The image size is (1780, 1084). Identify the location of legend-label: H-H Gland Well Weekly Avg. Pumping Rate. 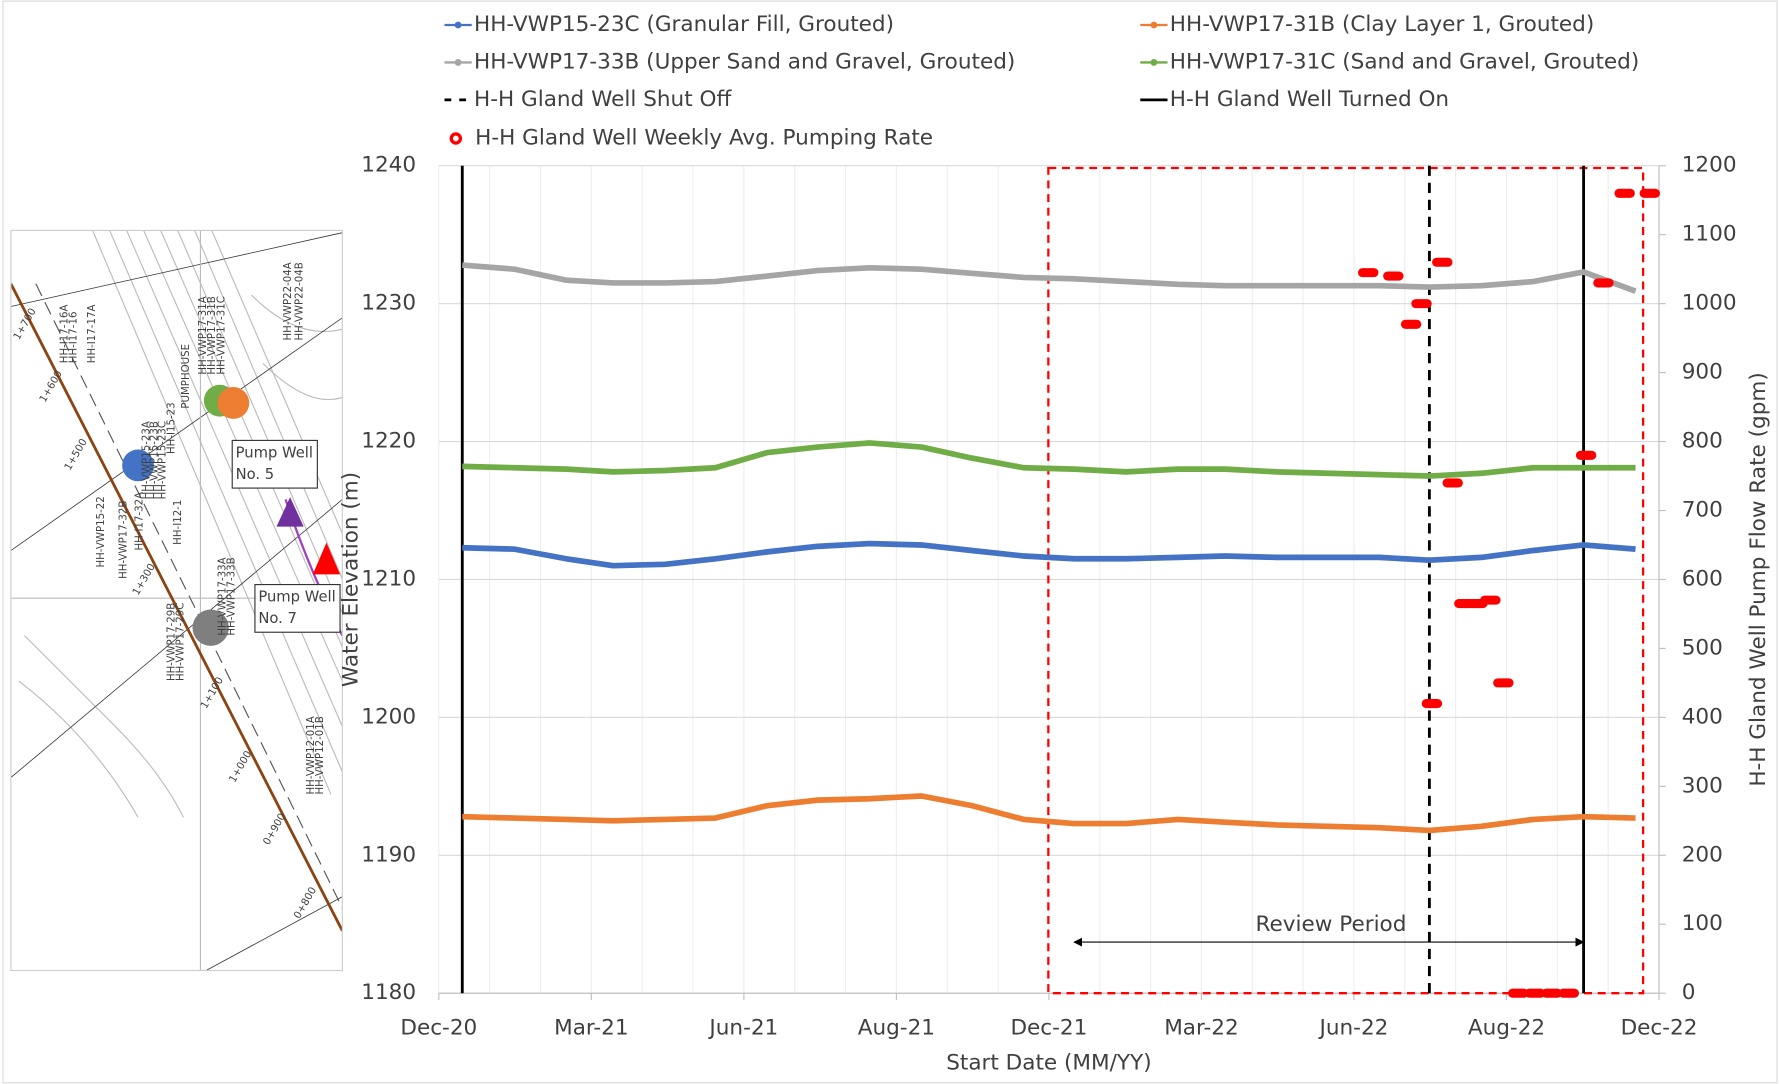
(704, 137).